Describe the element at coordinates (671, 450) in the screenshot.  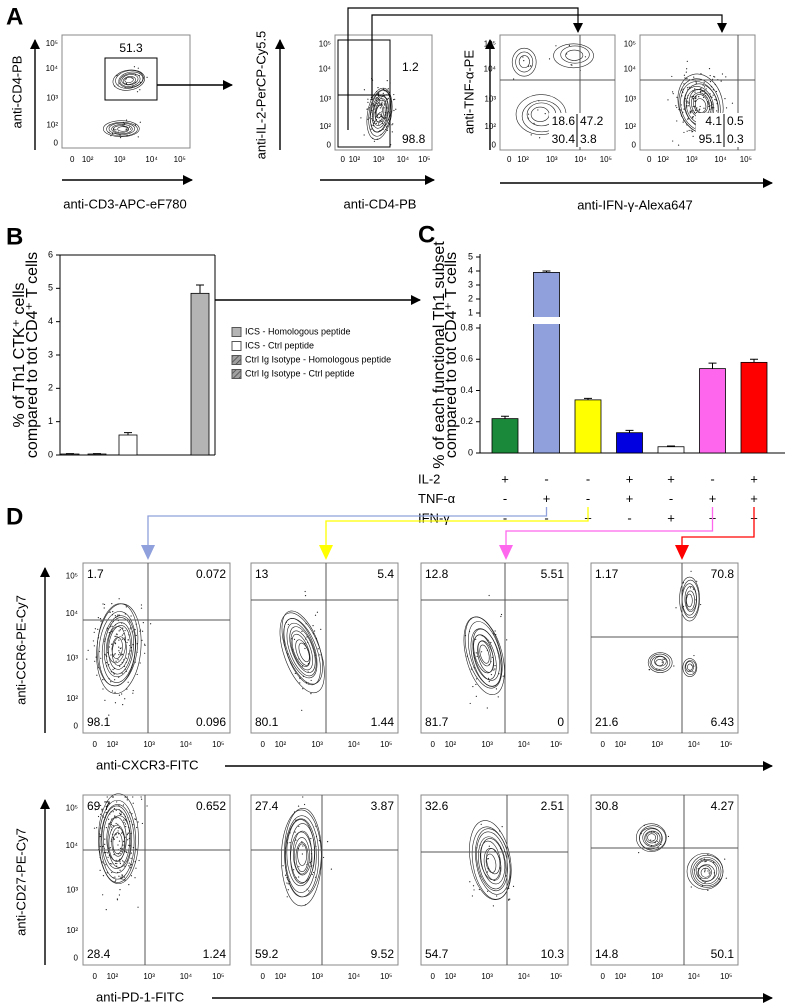
I see `bar` at that location.